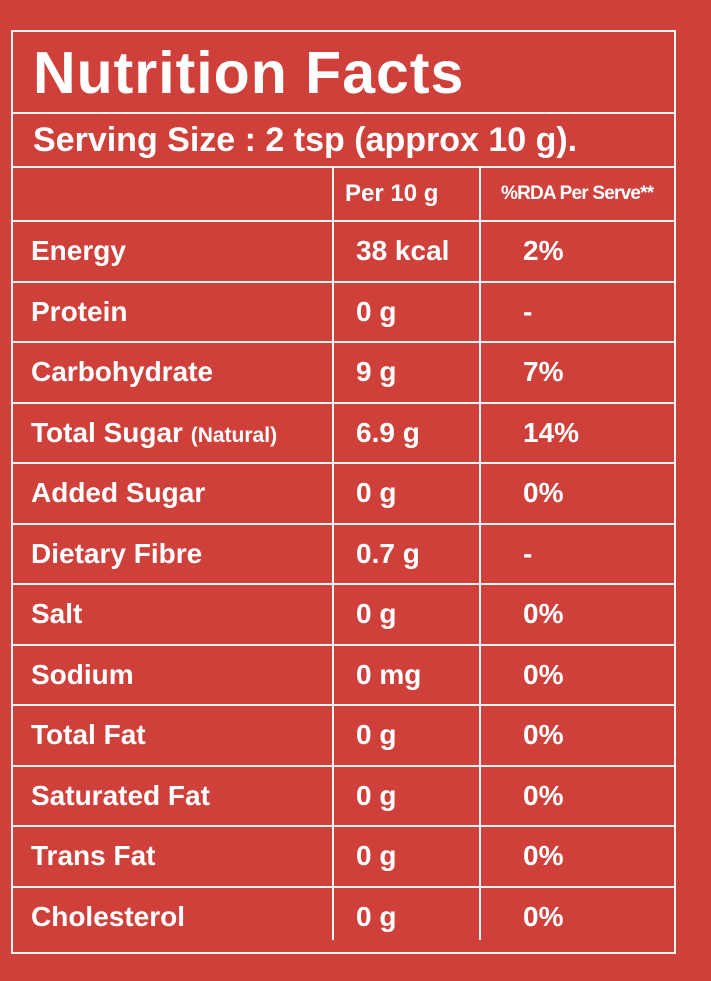 The width and height of the screenshot is (711, 981). What do you see at coordinates (88, 734) in the screenshot?
I see `nutrient-name: Total Fat` at bounding box center [88, 734].